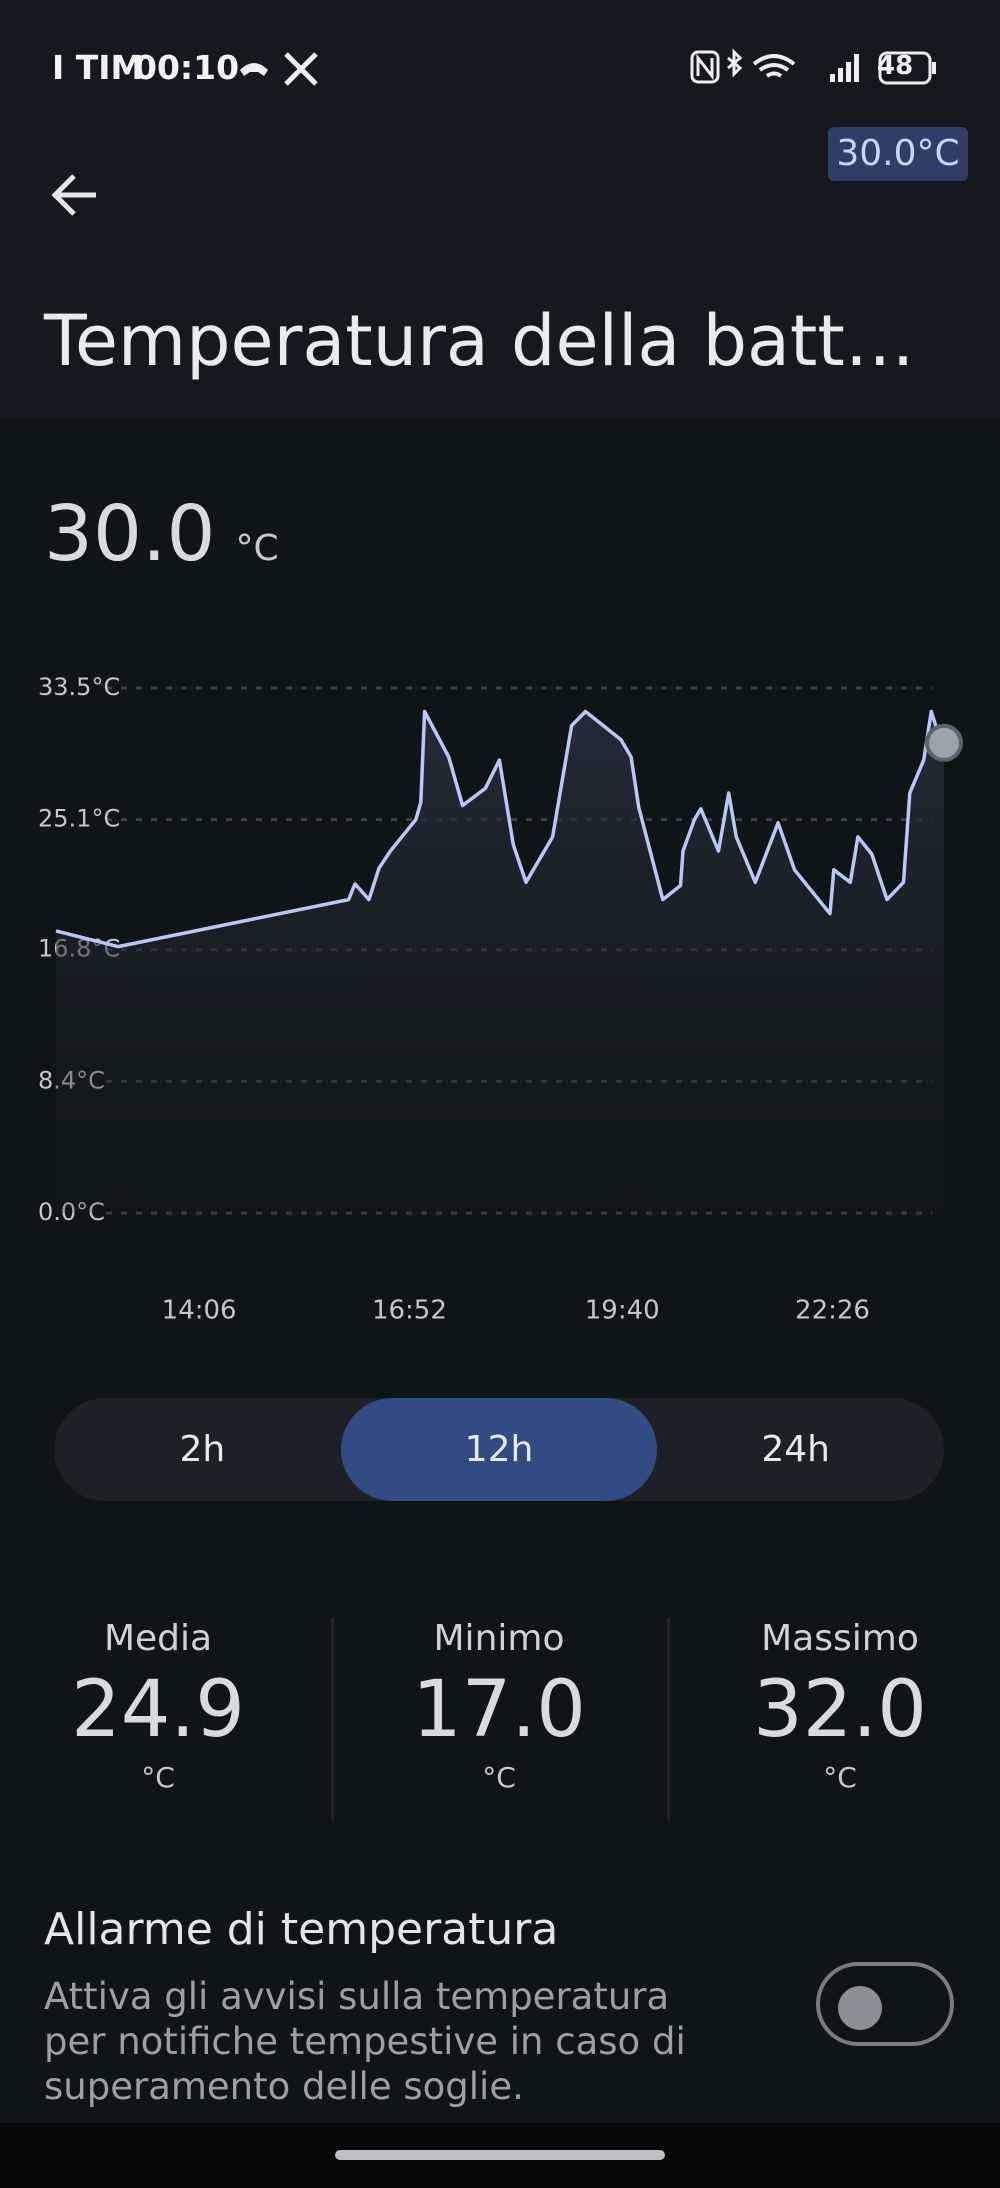  What do you see at coordinates (199, 1311) in the screenshot?
I see `x-tick-label: 14:06` at bounding box center [199, 1311].